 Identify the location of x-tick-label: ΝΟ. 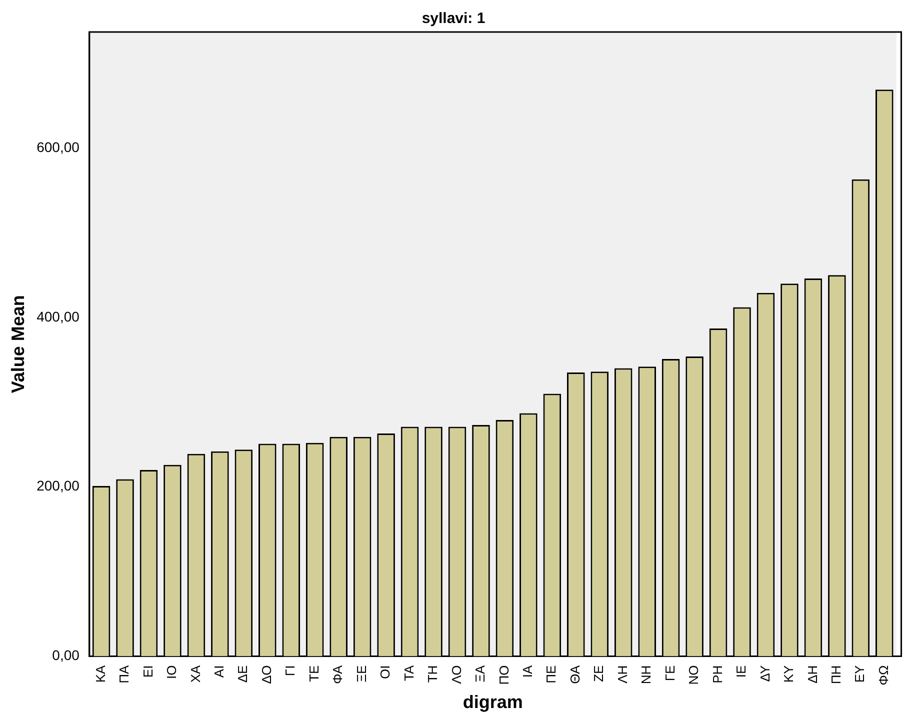
(694, 675).